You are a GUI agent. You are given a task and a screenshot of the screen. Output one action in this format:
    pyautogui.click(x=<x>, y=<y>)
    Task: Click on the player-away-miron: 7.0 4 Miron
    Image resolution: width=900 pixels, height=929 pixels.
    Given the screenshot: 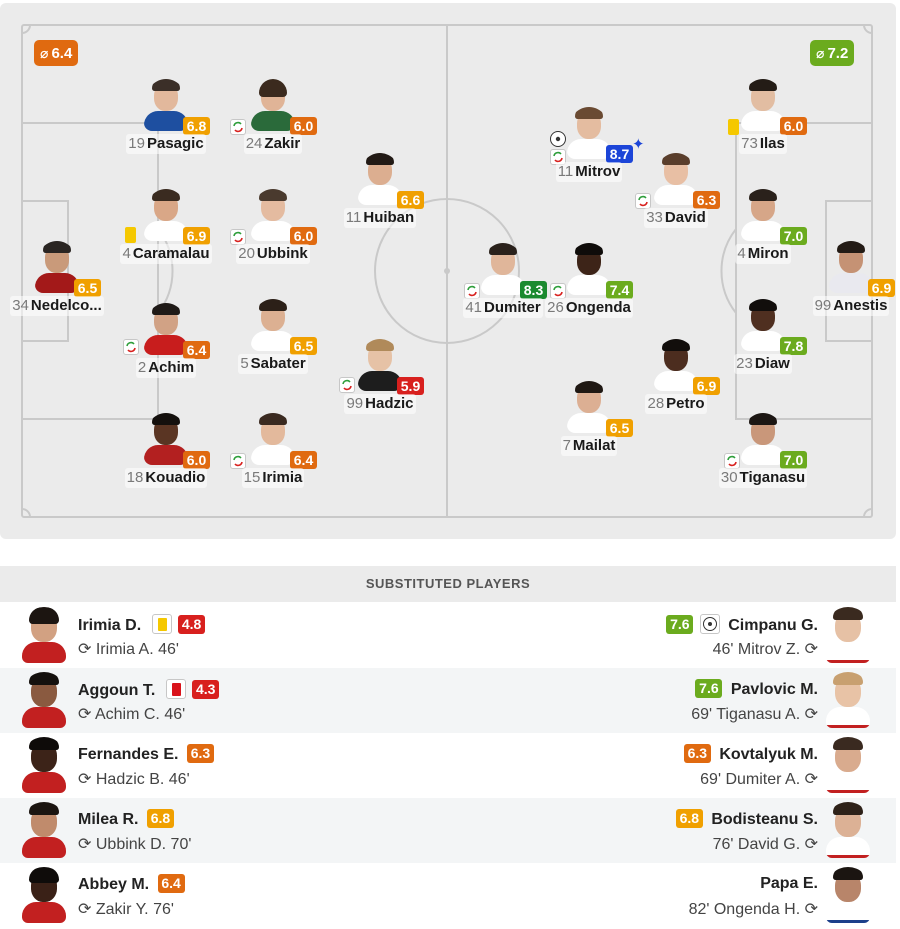 What is the action you would take?
    pyautogui.click(x=763, y=227)
    